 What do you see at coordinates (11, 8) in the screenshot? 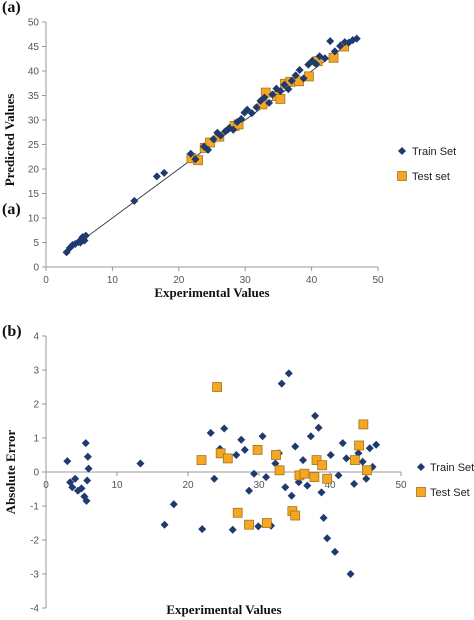
I see `panel-a-label: (a)` at bounding box center [11, 8].